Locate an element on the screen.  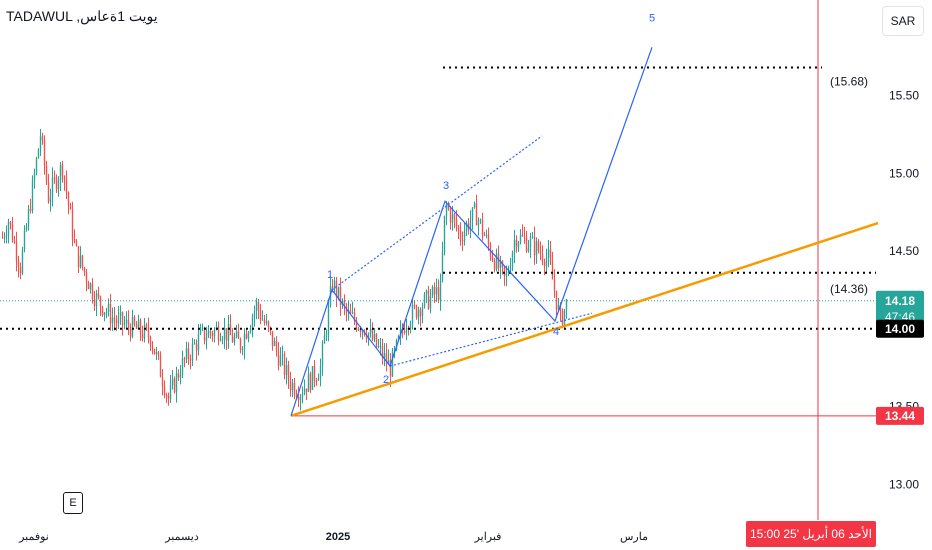
price-tick-label: 15.50 is located at coordinates (904, 96).